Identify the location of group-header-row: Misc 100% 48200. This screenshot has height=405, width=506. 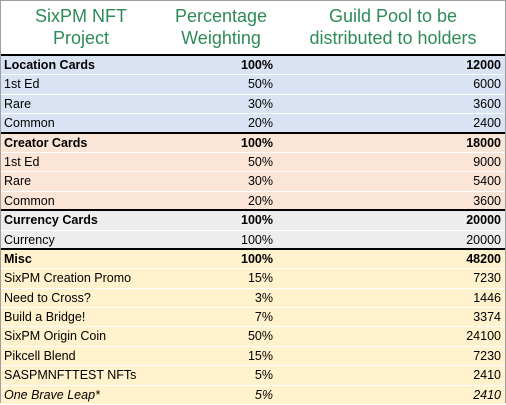
(253, 259).